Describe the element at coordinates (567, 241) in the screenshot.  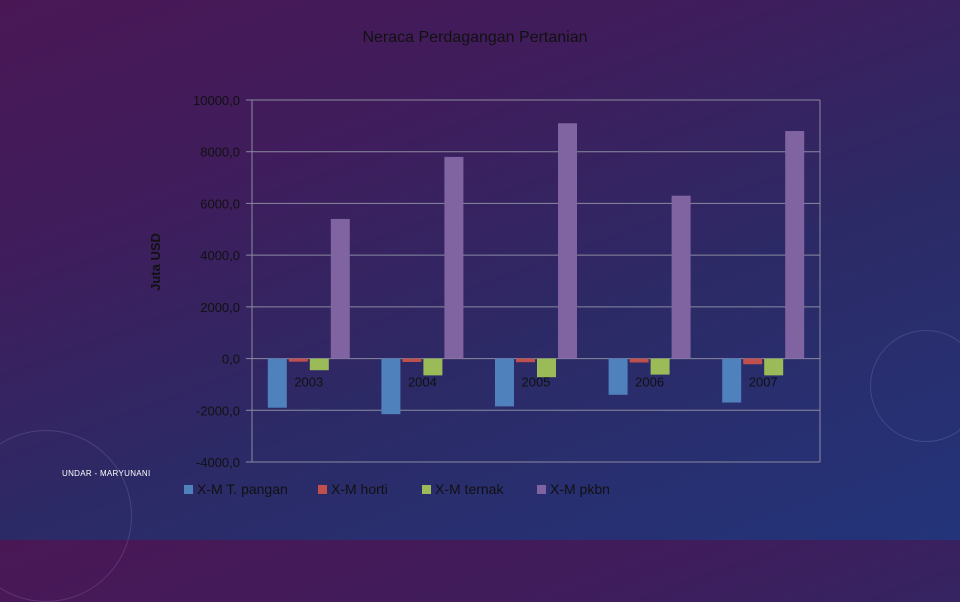
I see `bar-x-m-pkbn-2005` at that location.